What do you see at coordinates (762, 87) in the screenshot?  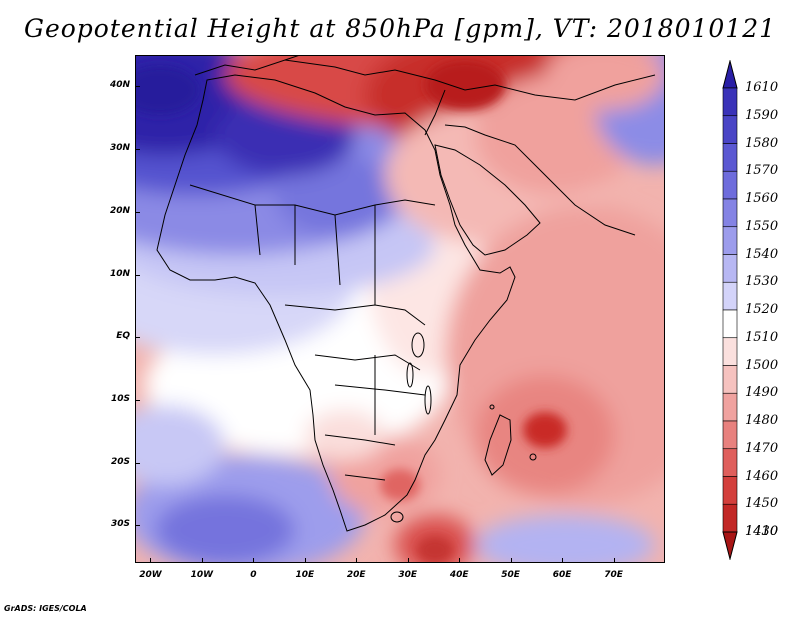 I see `colorbar-label: 1610` at bounding box center [762, 87].